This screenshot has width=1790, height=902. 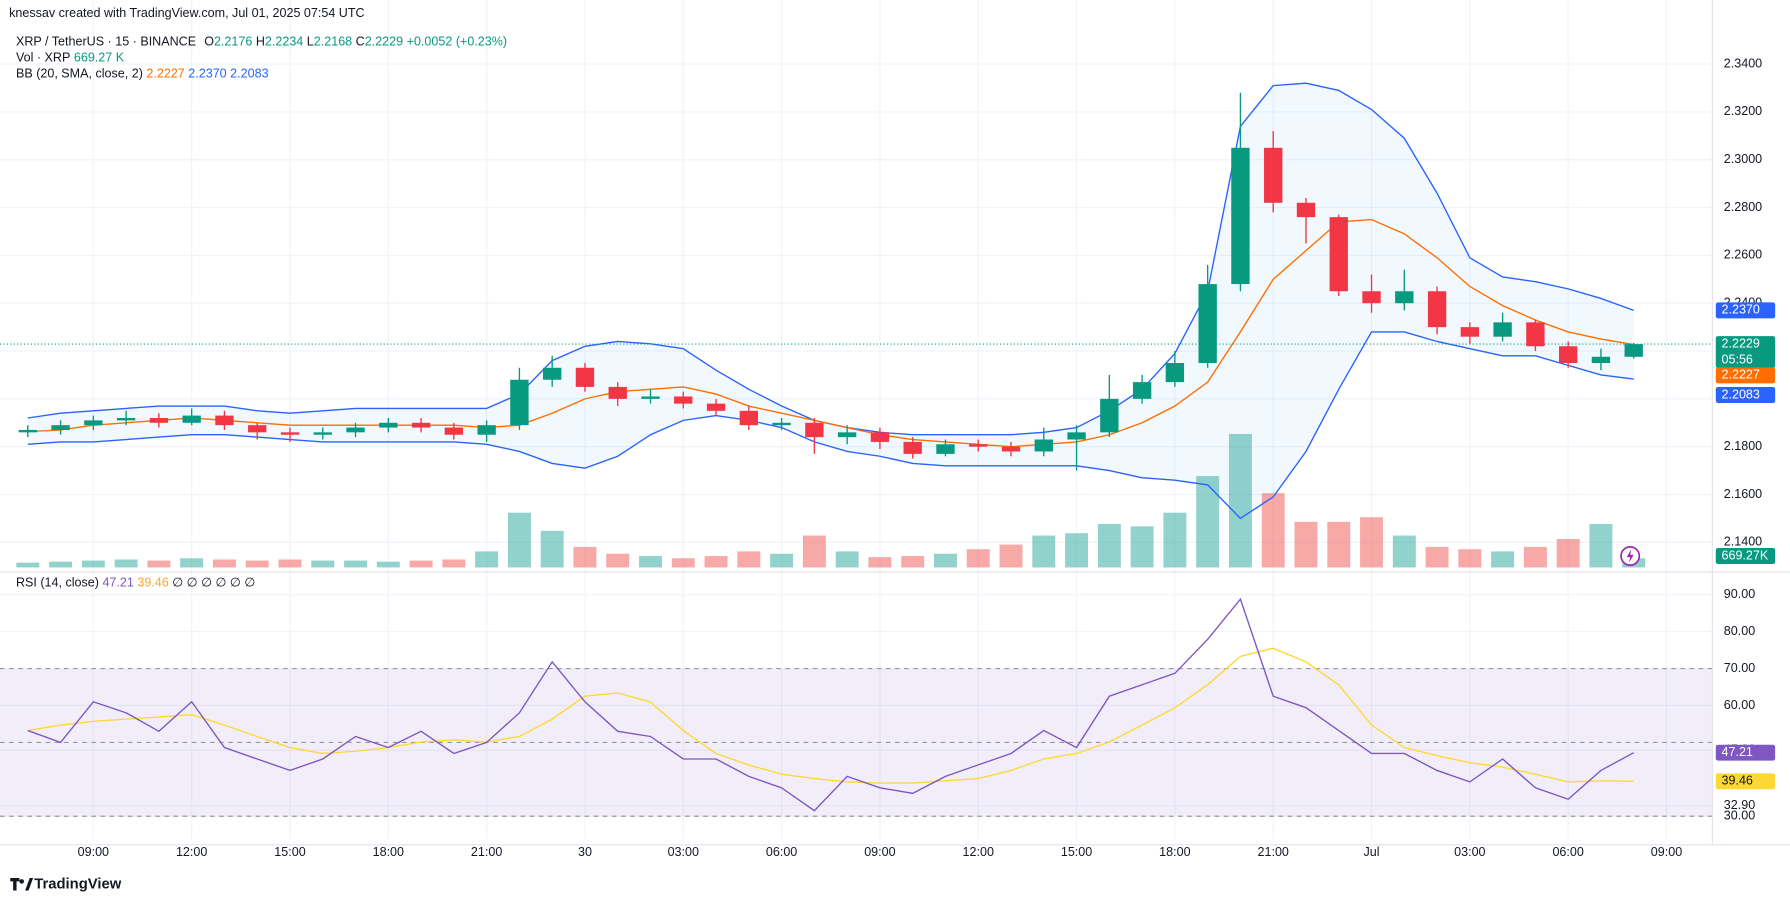 What do you see at coordinates (43, 58) in the screenshot?
I see `volume-title: Vol · XRP` at bounding box center [43, 58].